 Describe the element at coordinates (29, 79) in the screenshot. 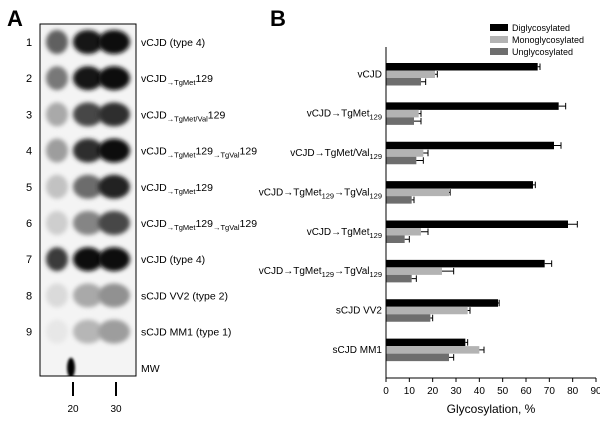

I see `lane-number: 2` at that location.